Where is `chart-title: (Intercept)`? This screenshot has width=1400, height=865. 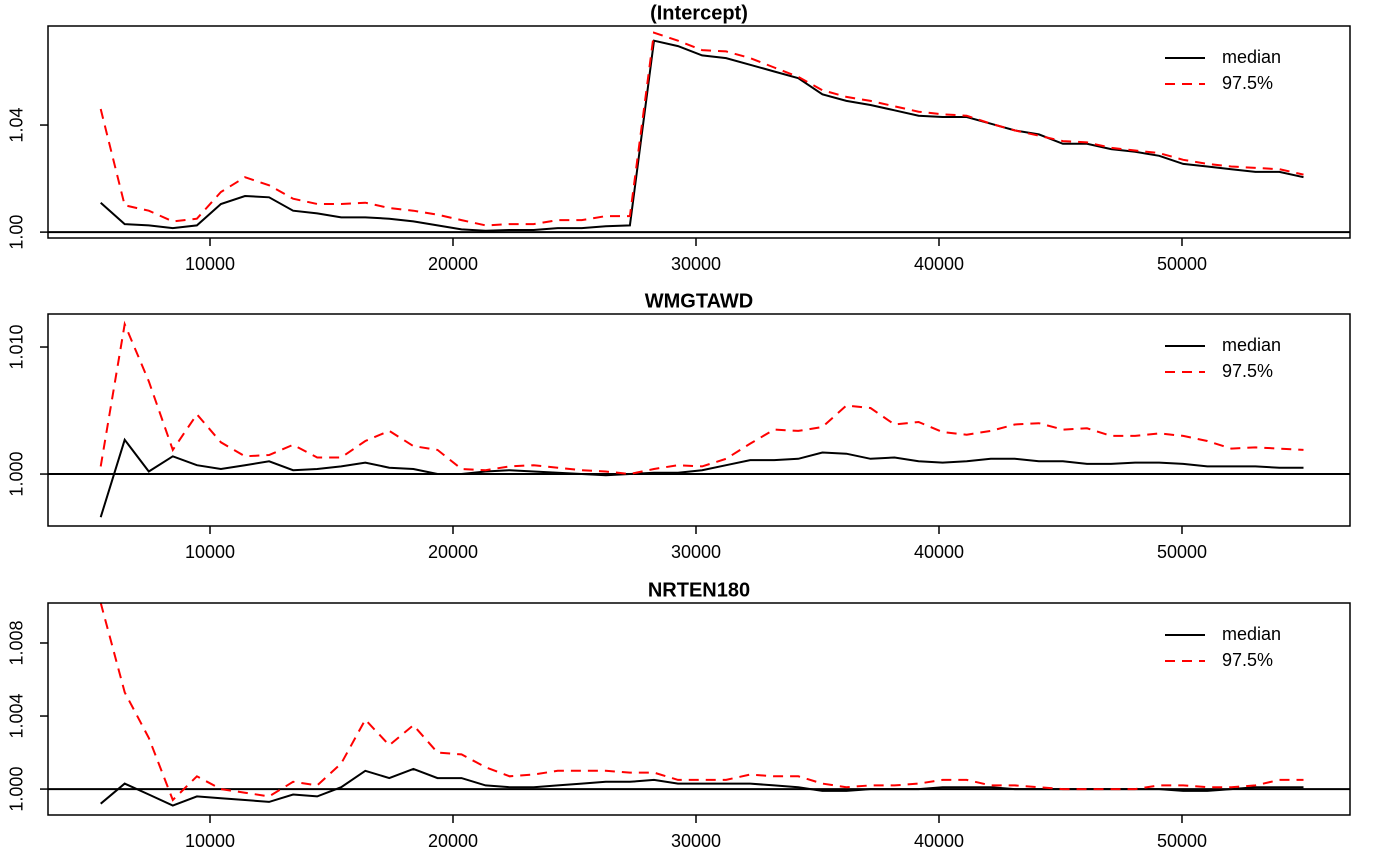
chart-title: (Intercept) is located at coordinates (699, 13).